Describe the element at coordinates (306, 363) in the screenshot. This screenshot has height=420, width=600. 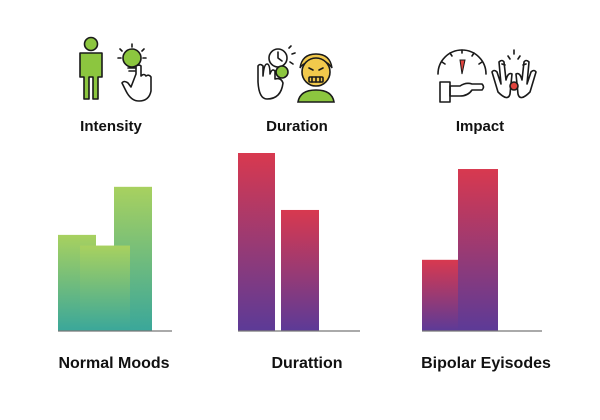
I see `caption-duration: Durattion` at that location.